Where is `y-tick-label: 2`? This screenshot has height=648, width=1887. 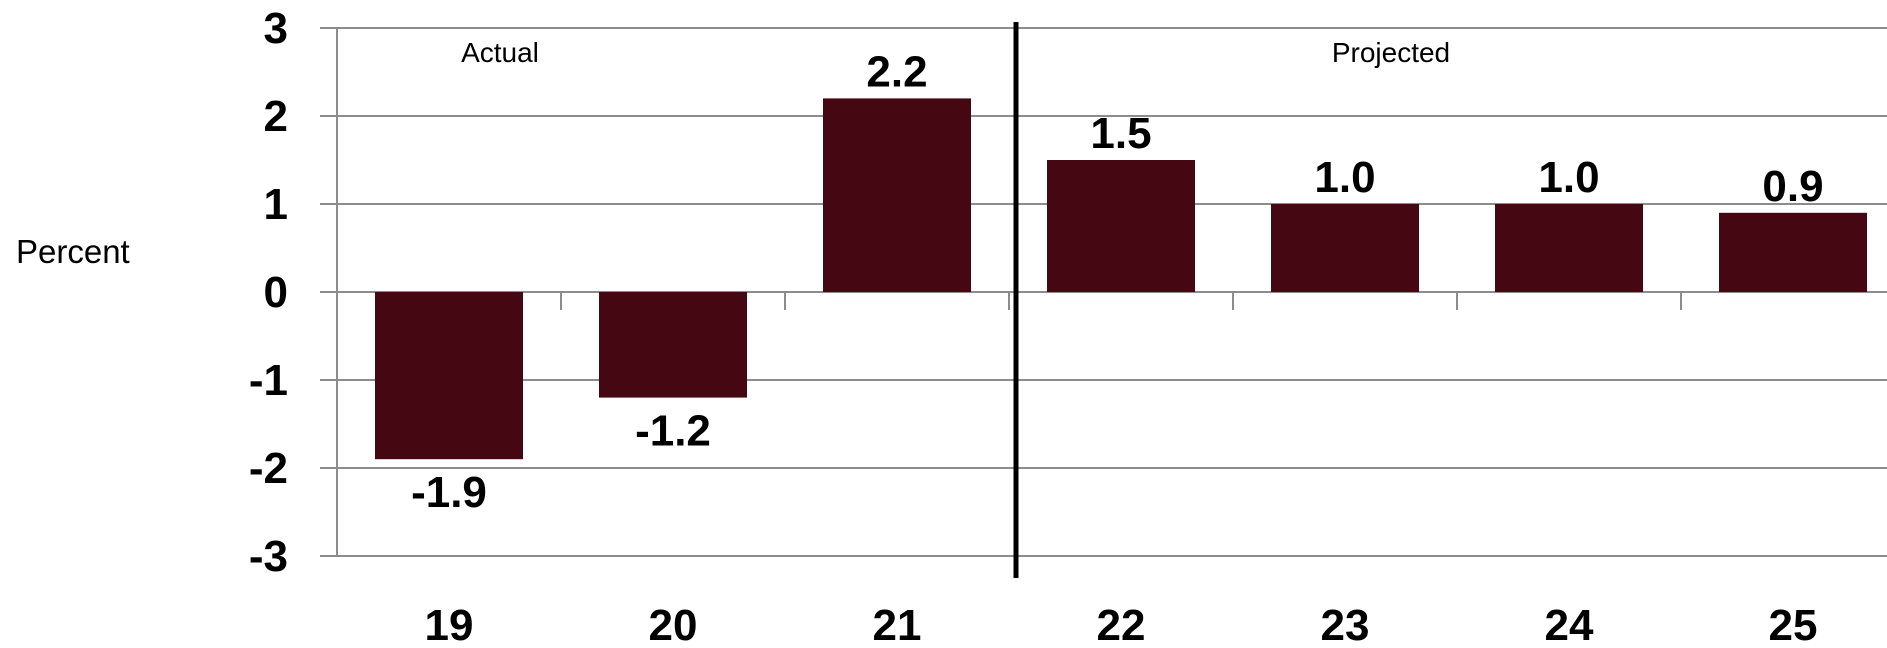
y-tick-label: 2 is located at coordinates (276, 116).